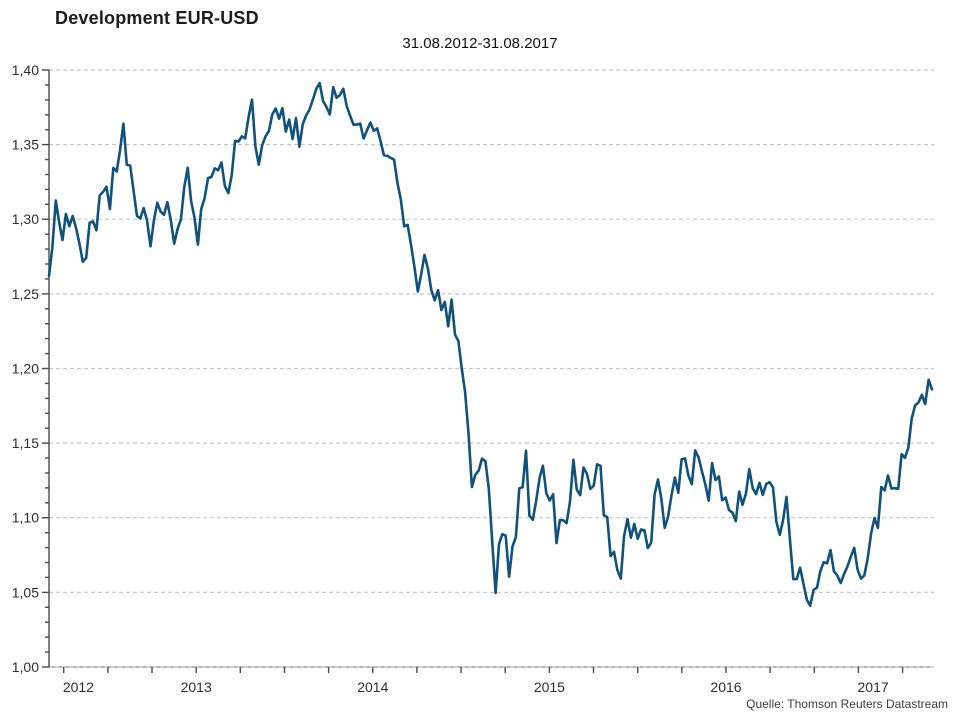 The image size is (960, 720). I want to click on y-tick-label: 1,10, so click(25, 518).